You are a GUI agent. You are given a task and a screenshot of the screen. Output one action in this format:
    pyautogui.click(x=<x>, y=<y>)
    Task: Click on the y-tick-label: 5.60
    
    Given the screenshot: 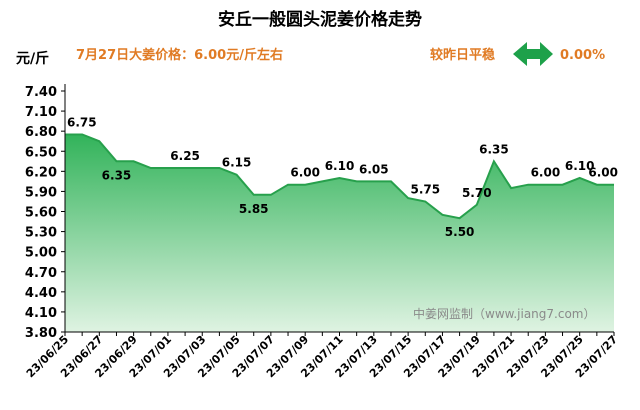 What is the action you would take?
    pyautogui.click(x=41, y=213)
    